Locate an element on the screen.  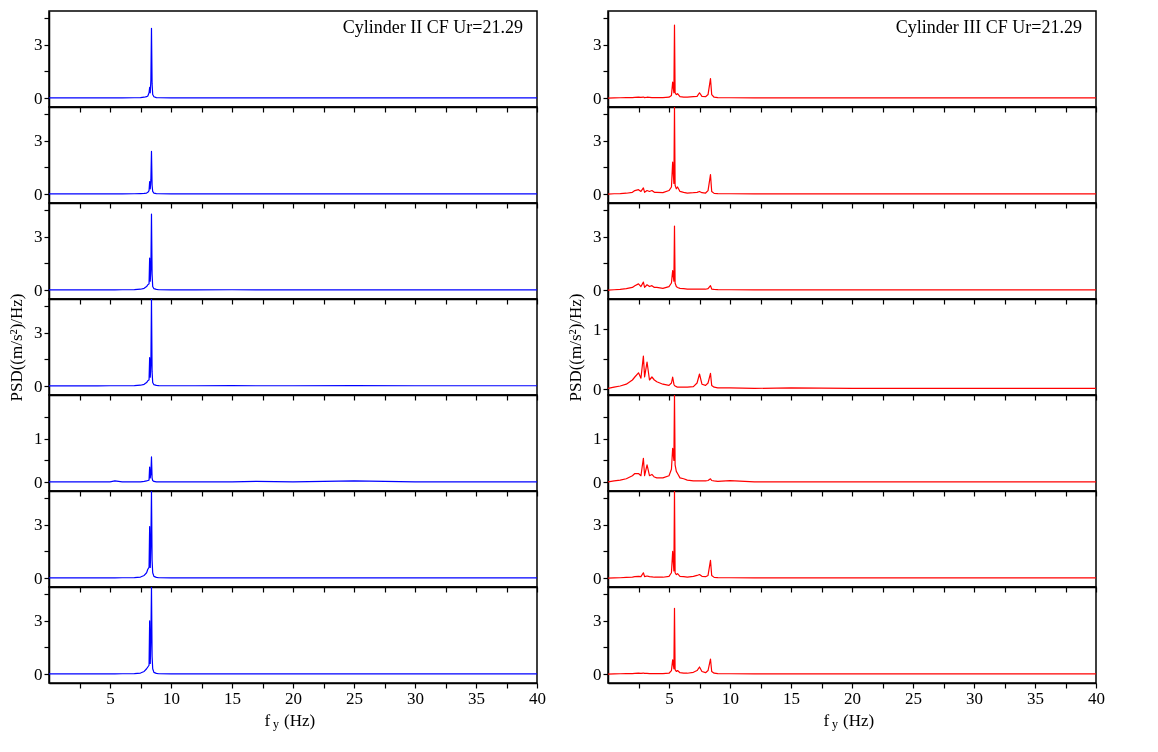
annotation: Cylinder III CF Ur=21.29 is located at coordinates (988, 27).